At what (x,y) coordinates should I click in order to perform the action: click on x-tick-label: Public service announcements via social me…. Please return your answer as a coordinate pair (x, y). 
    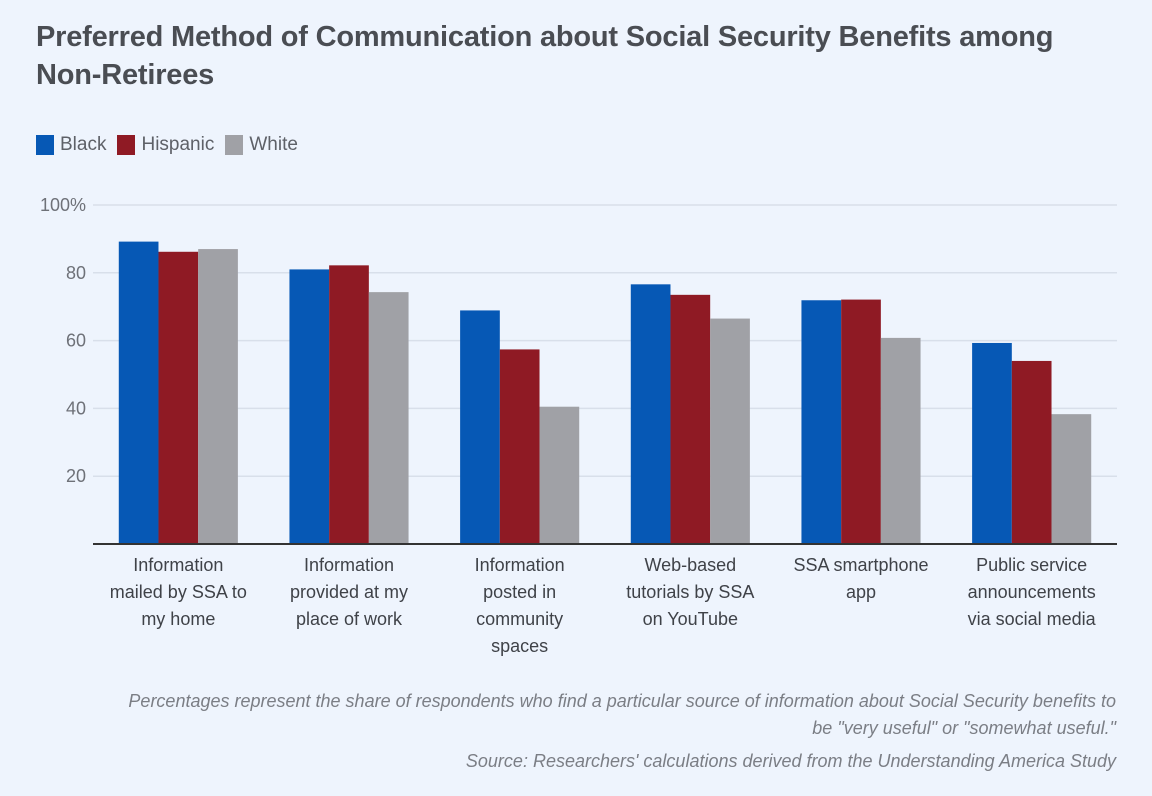
    Looking at the image, I should click on (1032, 592).